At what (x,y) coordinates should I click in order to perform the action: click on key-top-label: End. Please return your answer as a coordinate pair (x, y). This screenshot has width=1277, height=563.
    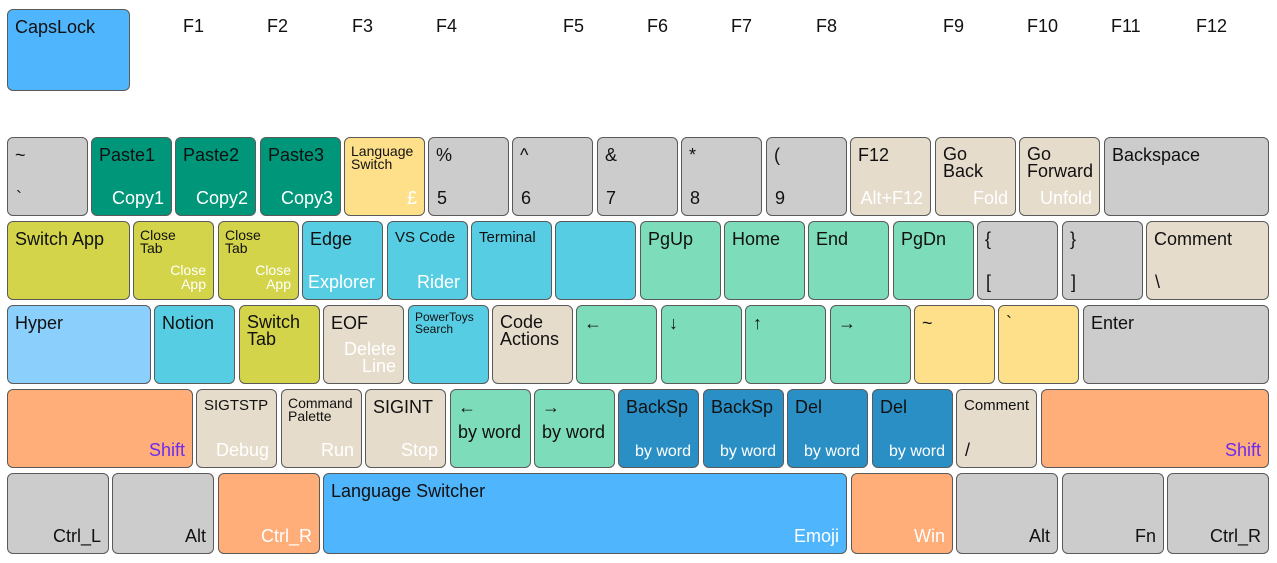
    Looking at the image, I should click on (832, 239).